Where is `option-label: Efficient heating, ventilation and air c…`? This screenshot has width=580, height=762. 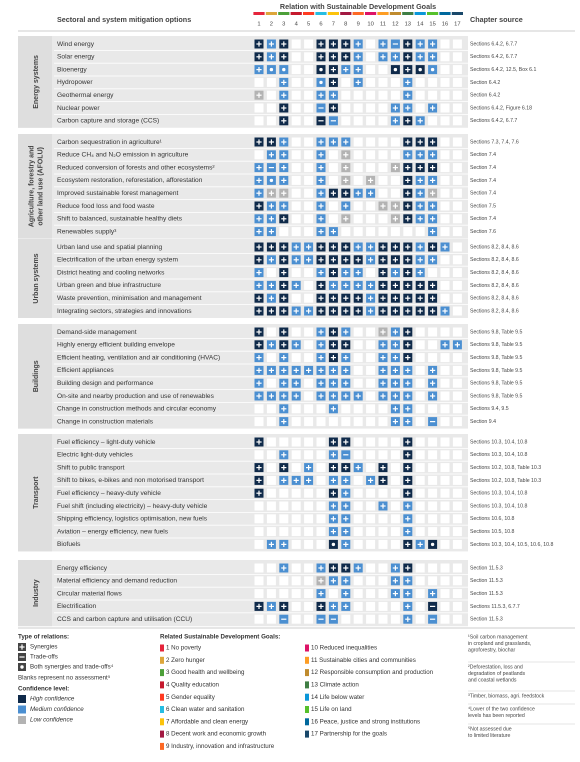
option-label: Efficient heating, ventilation and air c… is located at coordinates (138, 357).